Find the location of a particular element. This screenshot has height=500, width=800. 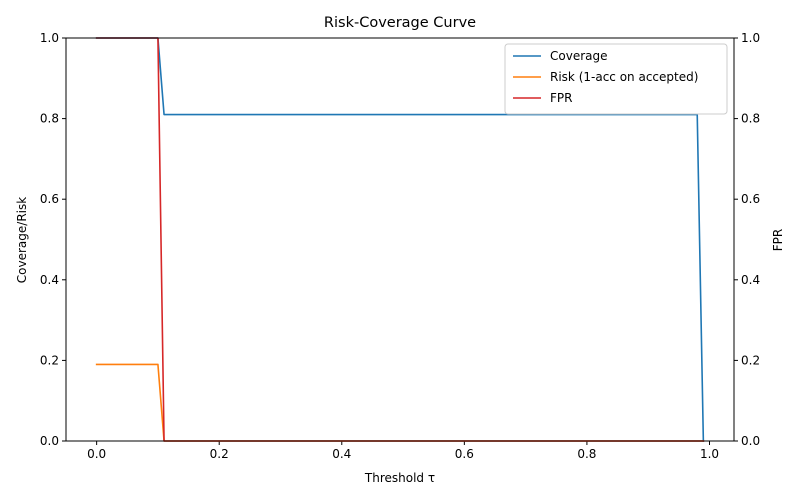

legend: Coverage Risk (1-acc on accepted) FPR is located at coordinates (616, 79).